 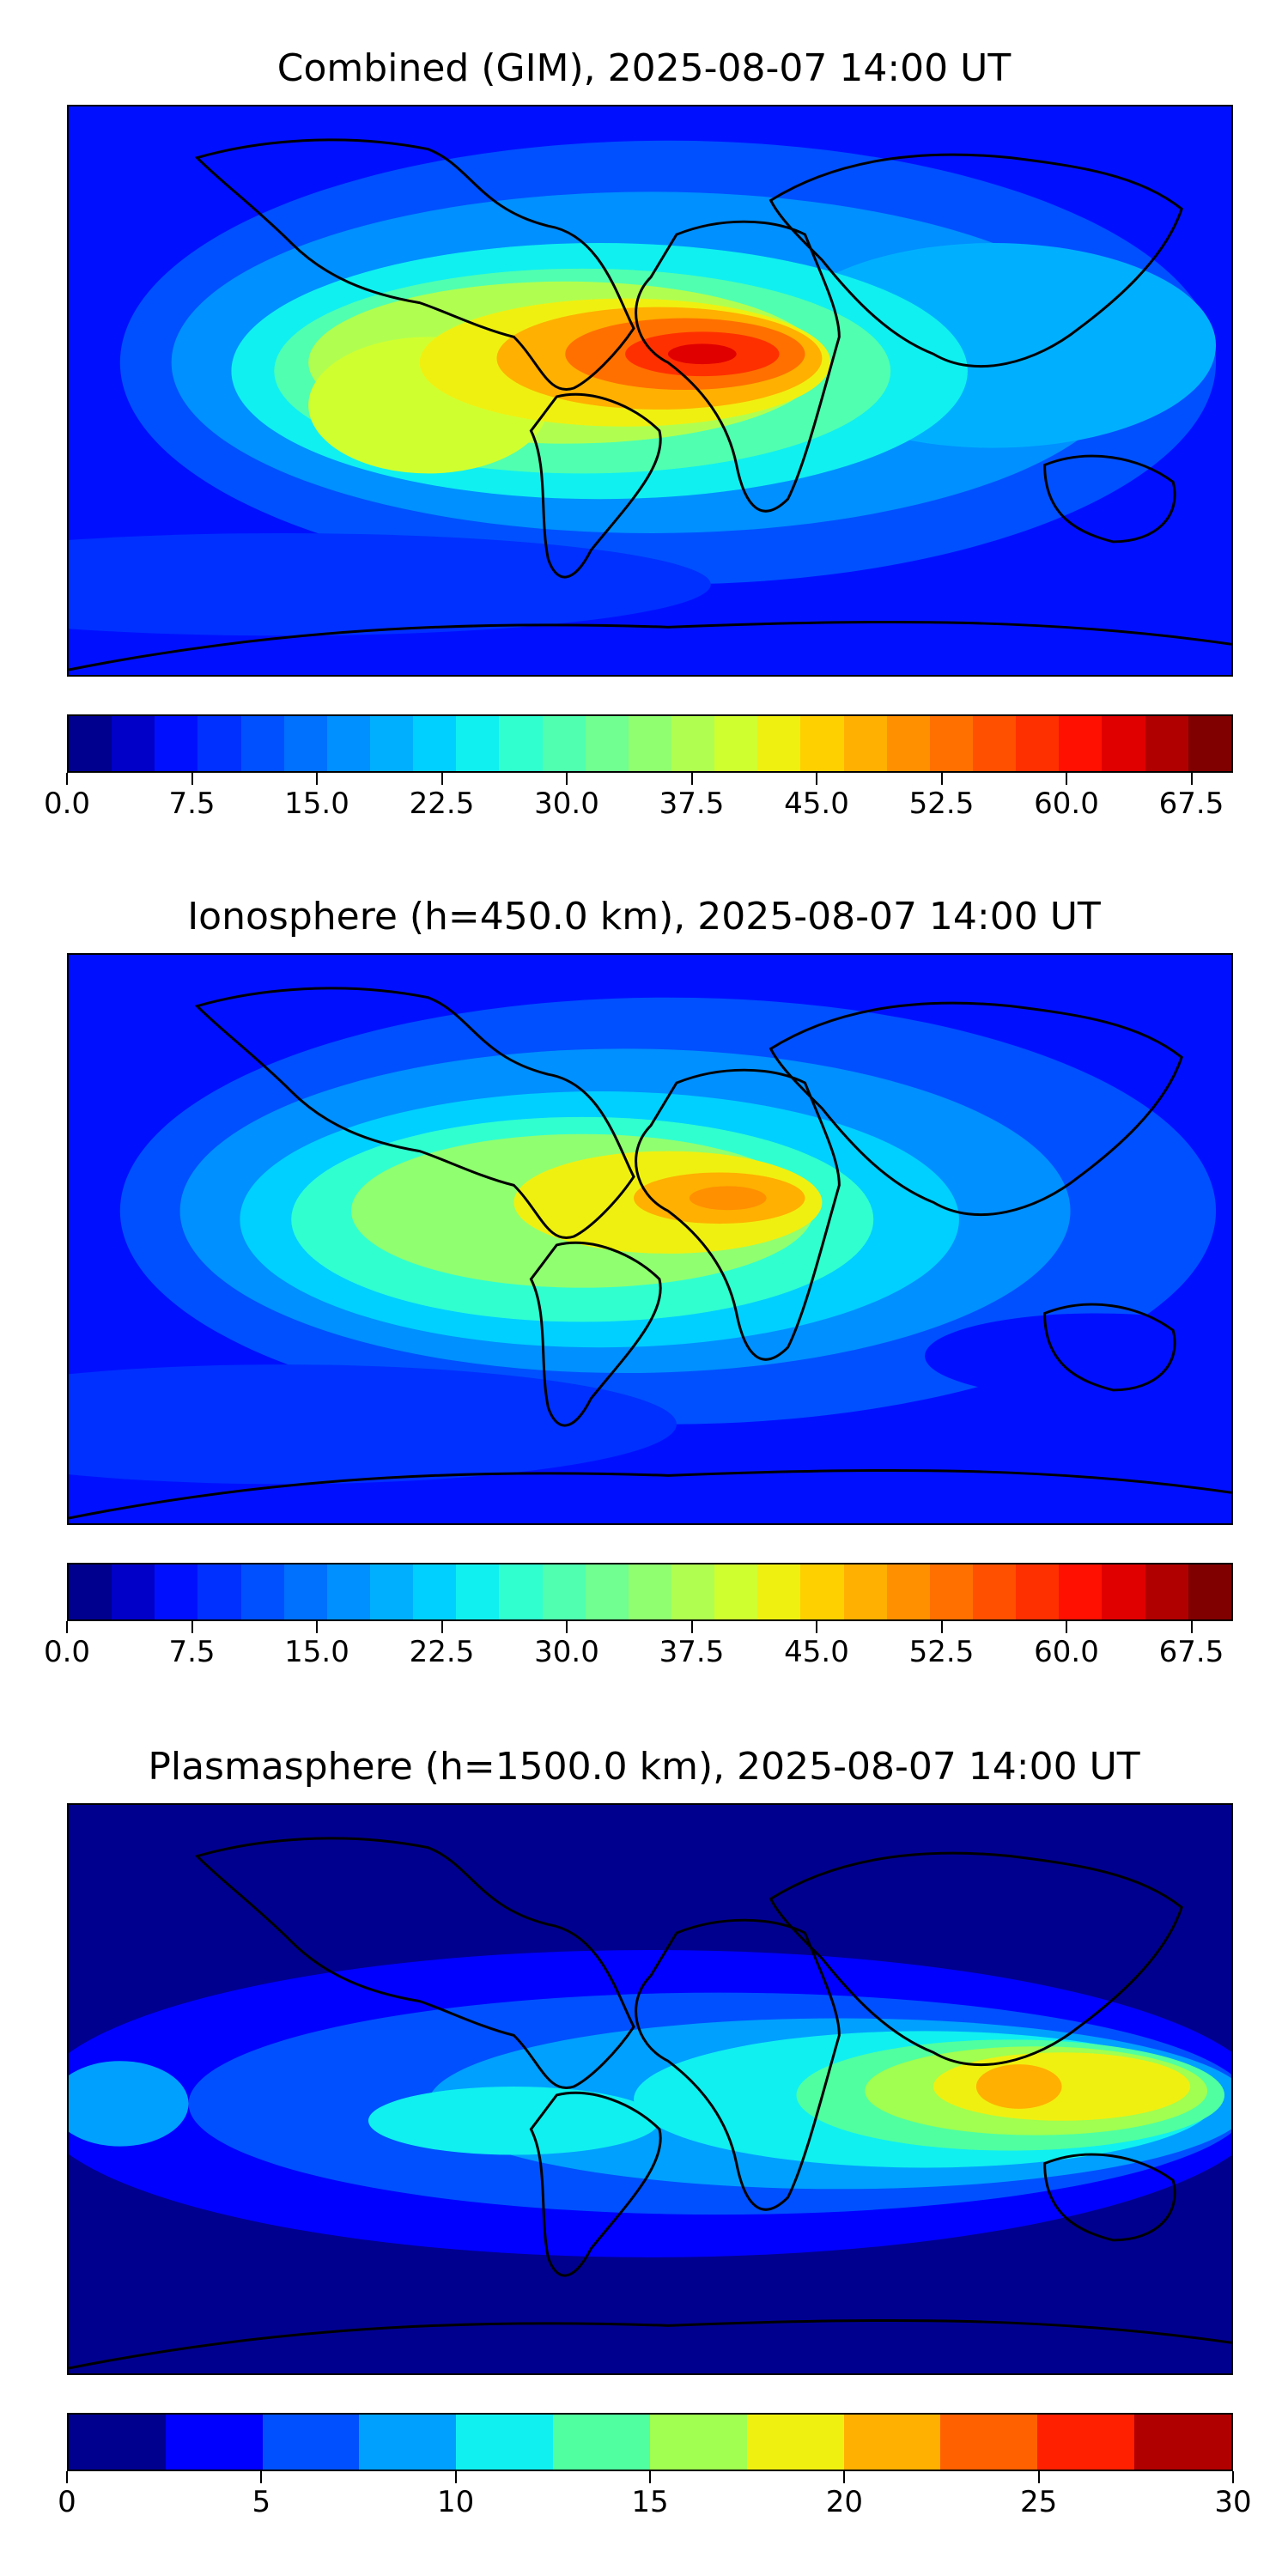 I want to click on colorbar-tick-label: 15, so click(x=650, y=2502).